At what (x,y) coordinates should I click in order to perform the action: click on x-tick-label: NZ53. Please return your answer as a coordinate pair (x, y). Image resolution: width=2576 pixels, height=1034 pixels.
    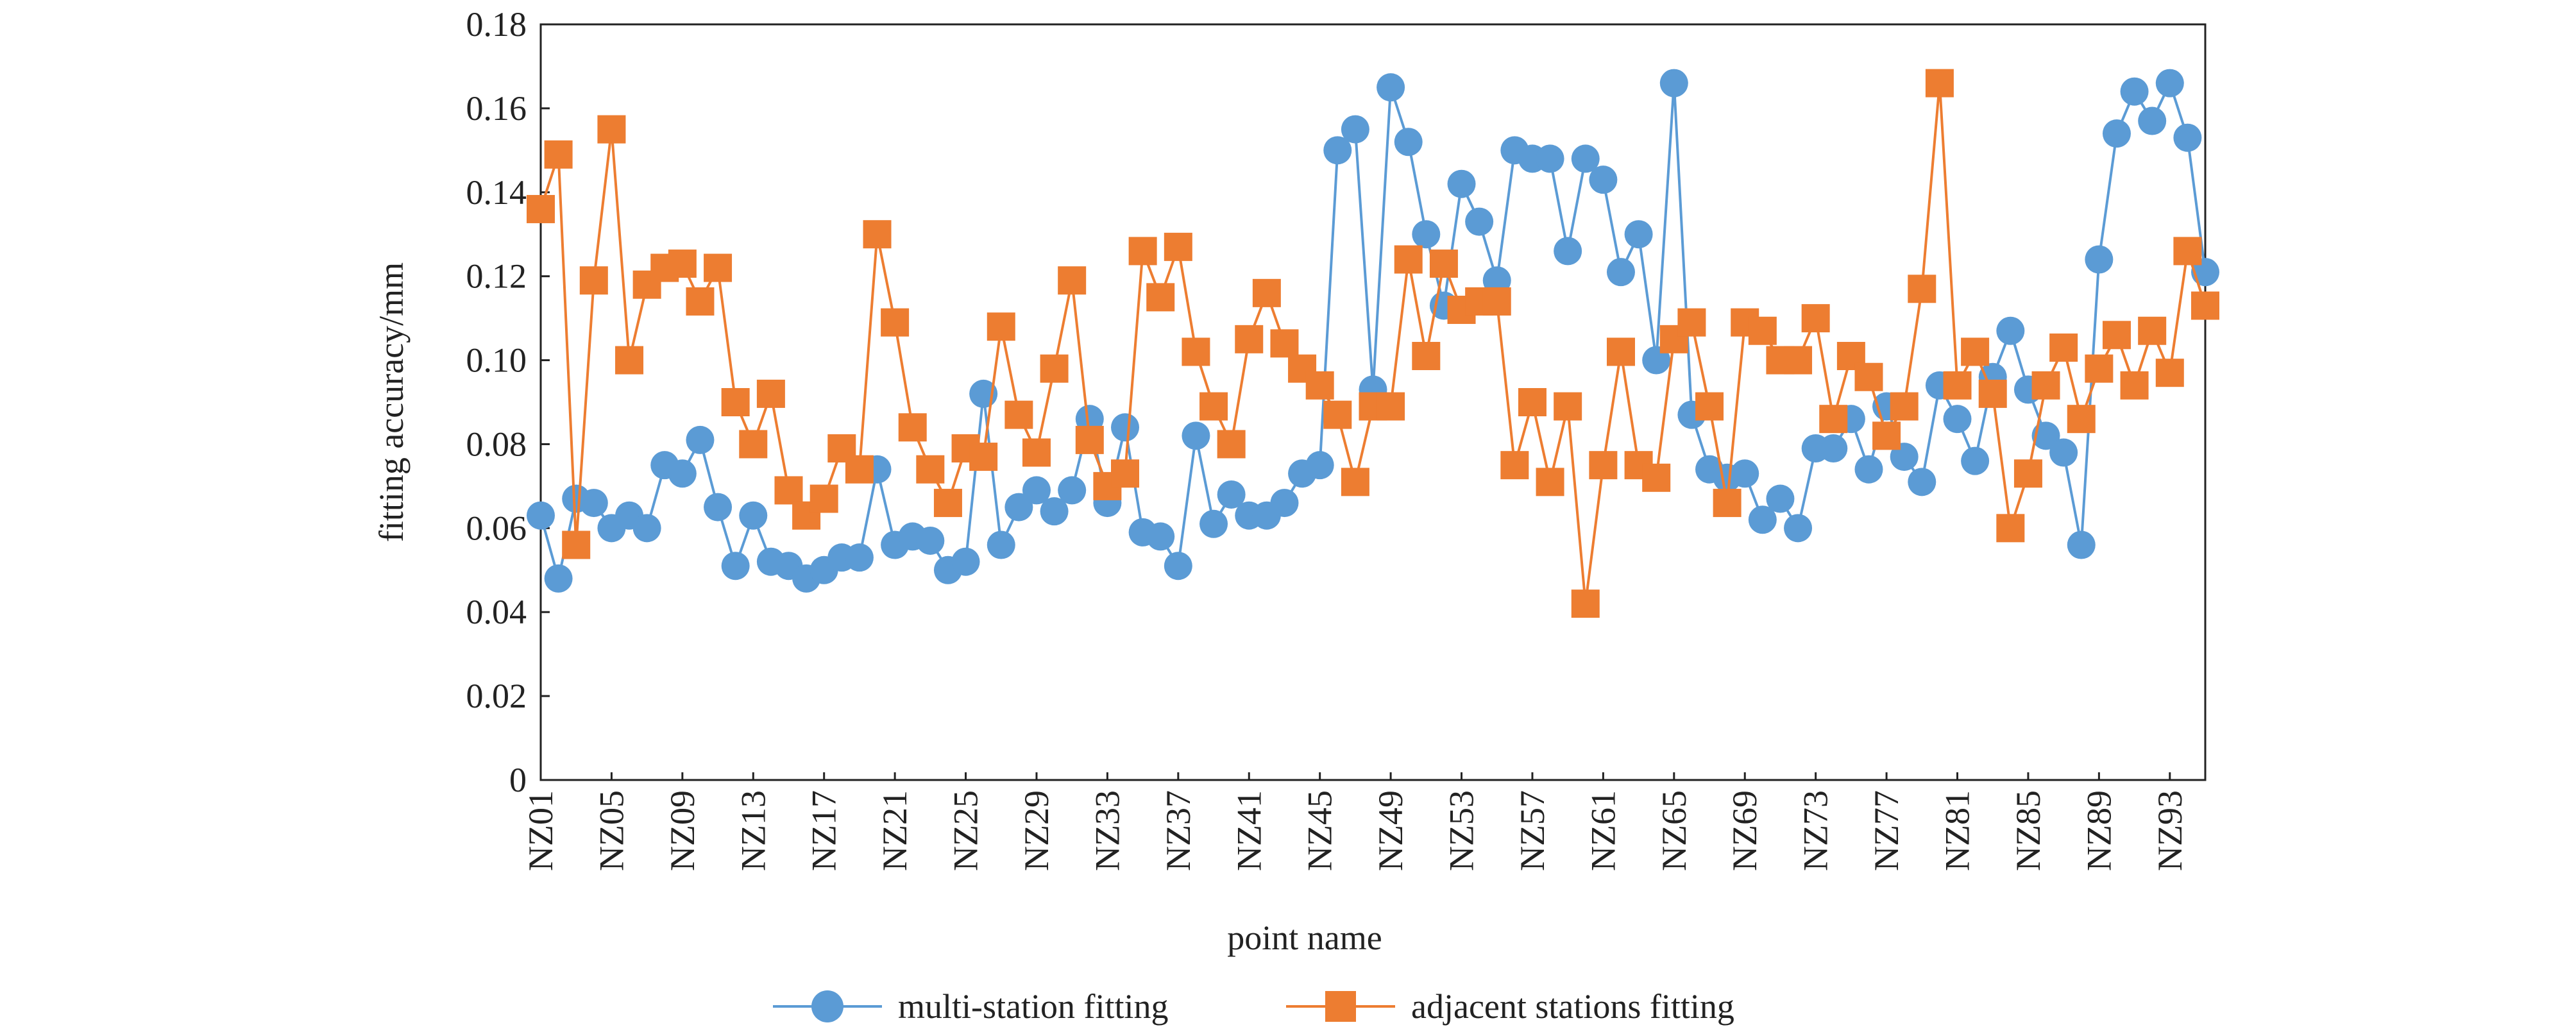
    Looking at the image, I should click on (1462, 830).